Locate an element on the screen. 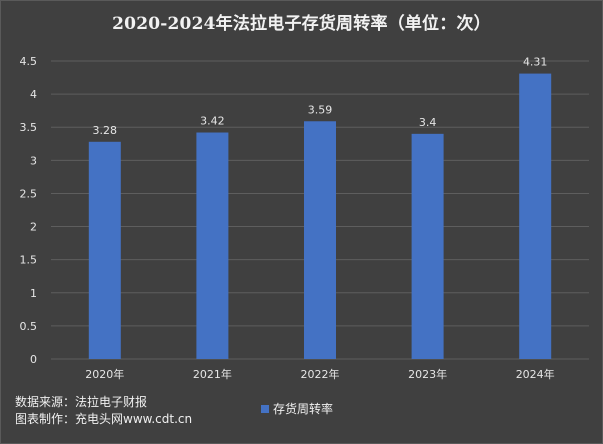 This screenshot has width=603, height=444. x-tick-label: 2023年 is located at coordinates (427, 374).